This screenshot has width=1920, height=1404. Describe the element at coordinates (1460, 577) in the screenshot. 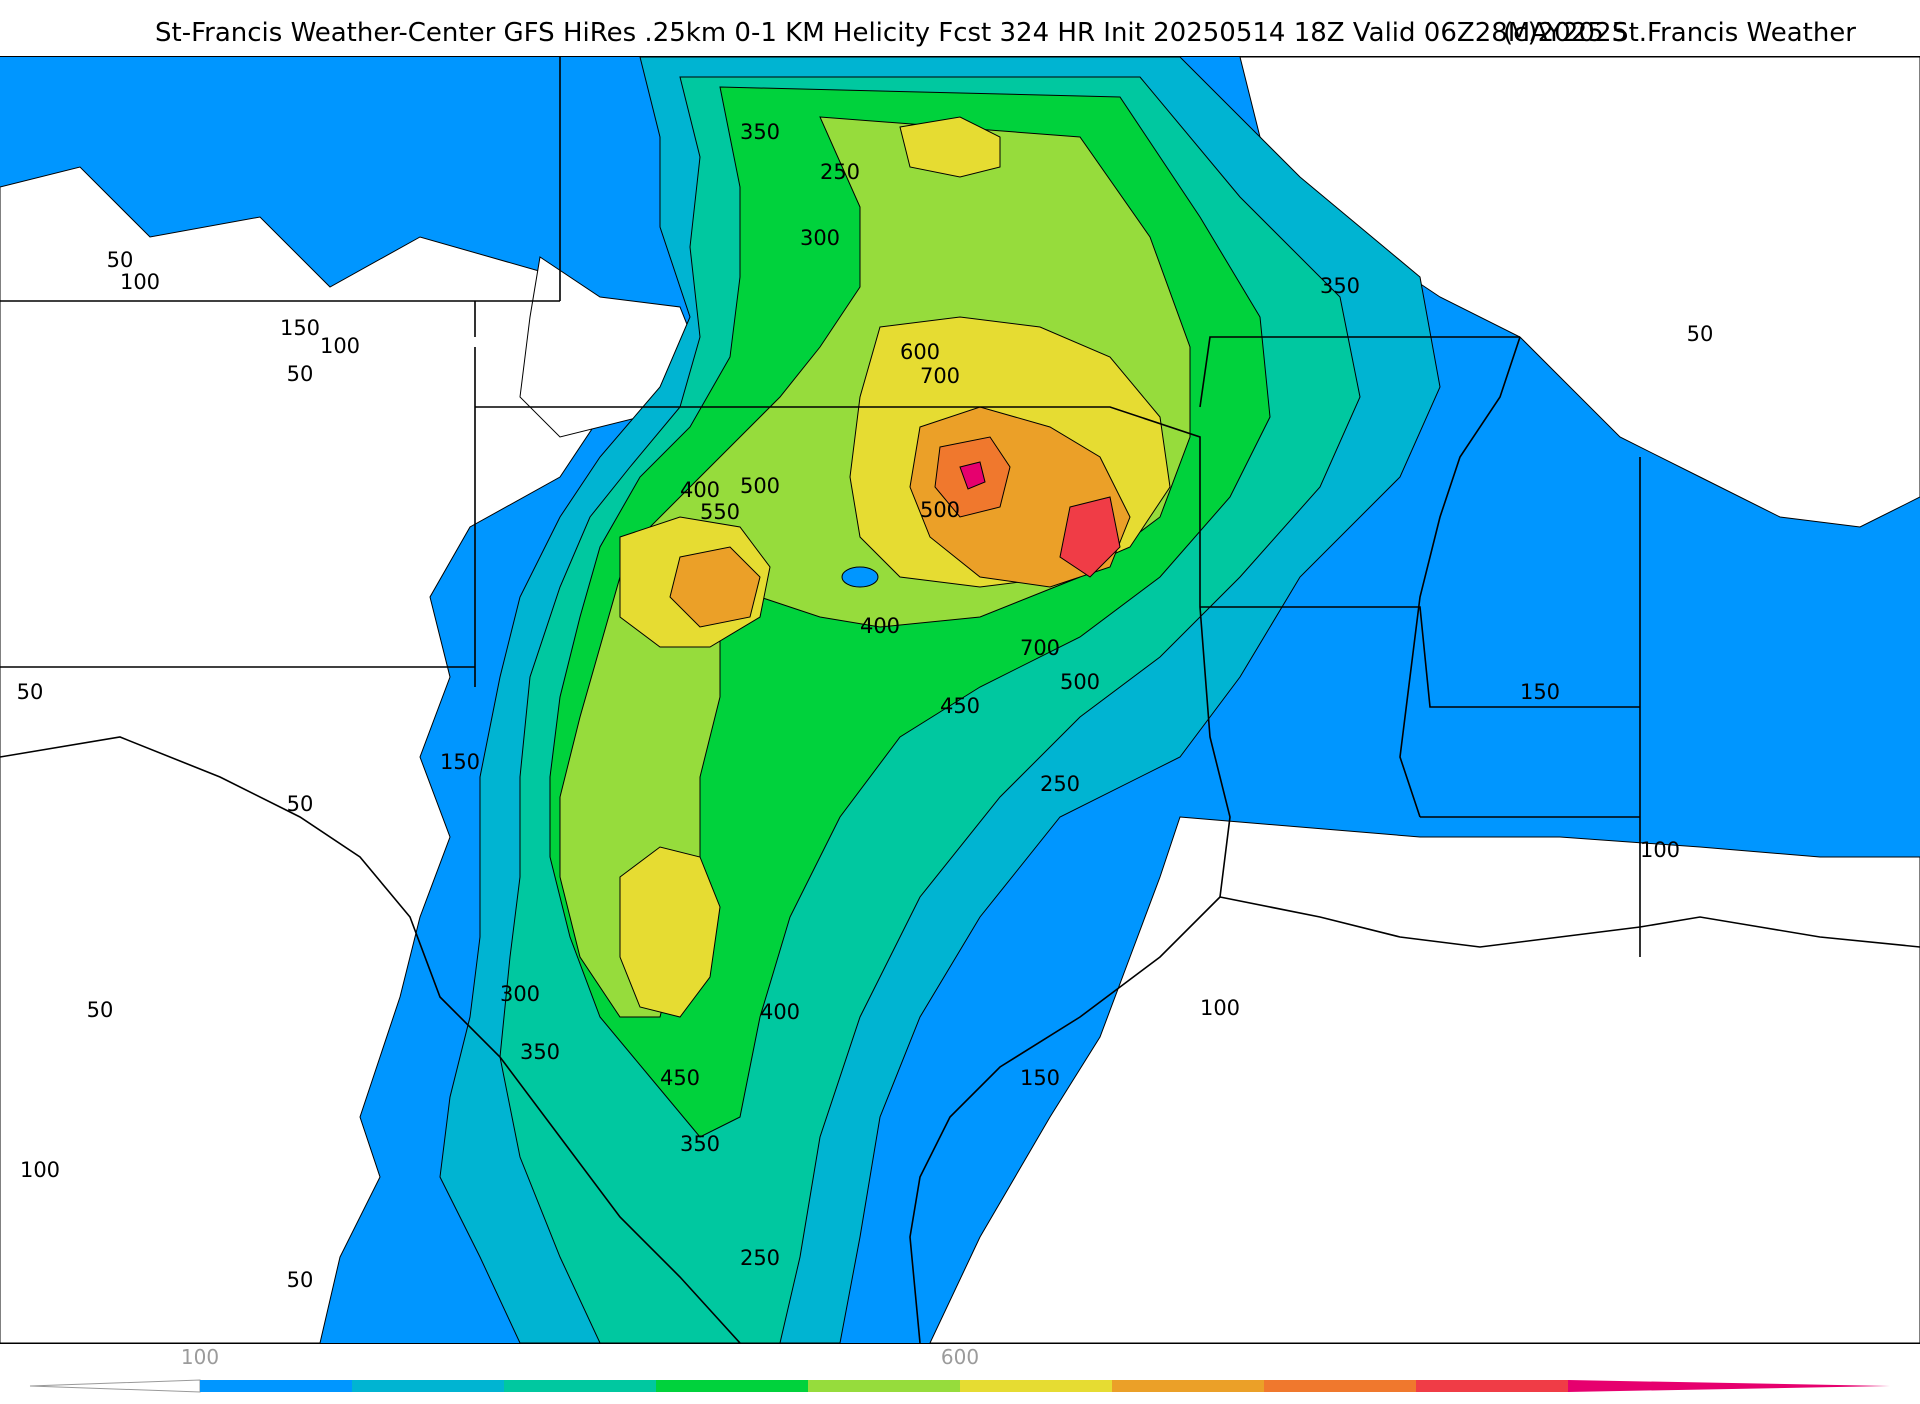

I see `river-mississippi` at that location.